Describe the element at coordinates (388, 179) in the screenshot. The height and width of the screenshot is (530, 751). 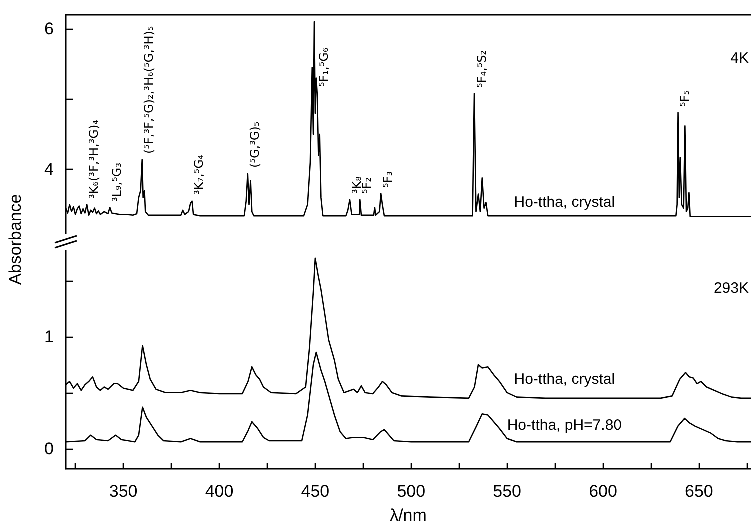
I see `annotation: ⁵F₃` at that location.